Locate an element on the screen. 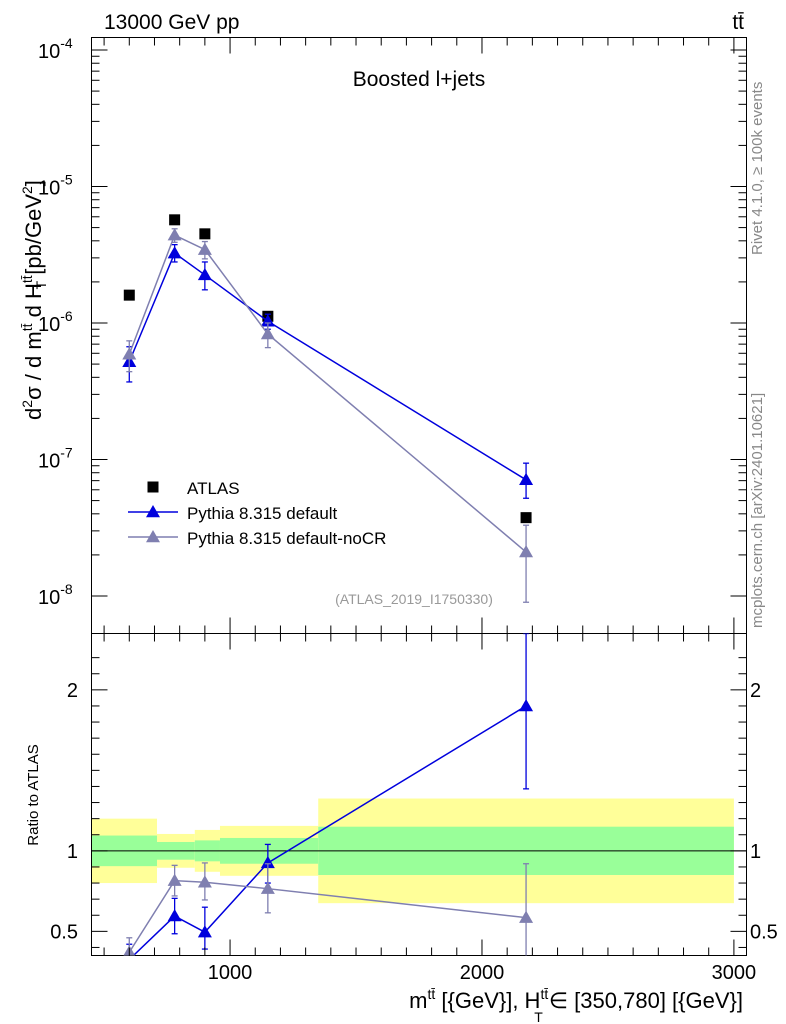  y-tick-label: 10⁻⁵ is located at coordinates (55, 186).